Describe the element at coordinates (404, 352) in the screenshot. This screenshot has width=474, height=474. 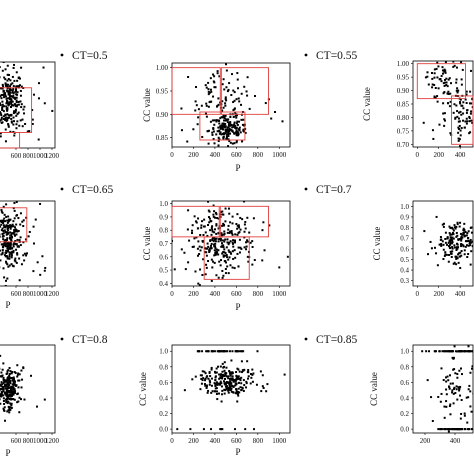
I see `y-tick-label: 1.0` at that location.